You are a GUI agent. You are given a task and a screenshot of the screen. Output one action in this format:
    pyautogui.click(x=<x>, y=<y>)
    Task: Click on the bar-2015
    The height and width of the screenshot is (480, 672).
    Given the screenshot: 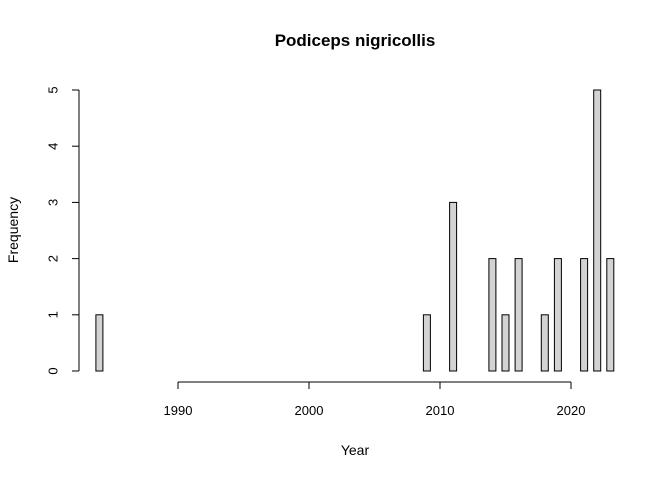 What is the action you would take?
    pyautogui.click(x=505, y=343)
    